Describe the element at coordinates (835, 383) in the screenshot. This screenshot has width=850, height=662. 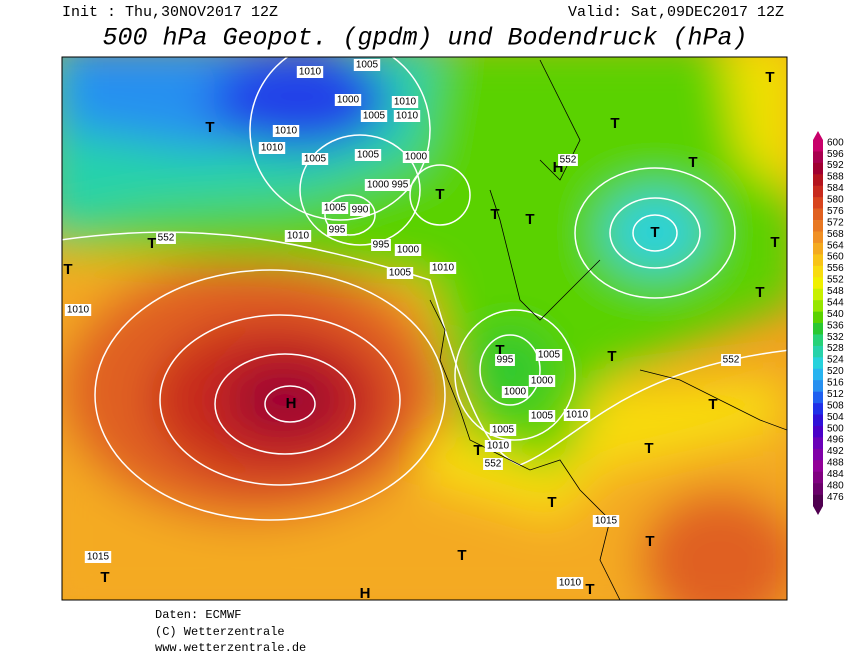
I see `colorbar-label: 516` at that location.